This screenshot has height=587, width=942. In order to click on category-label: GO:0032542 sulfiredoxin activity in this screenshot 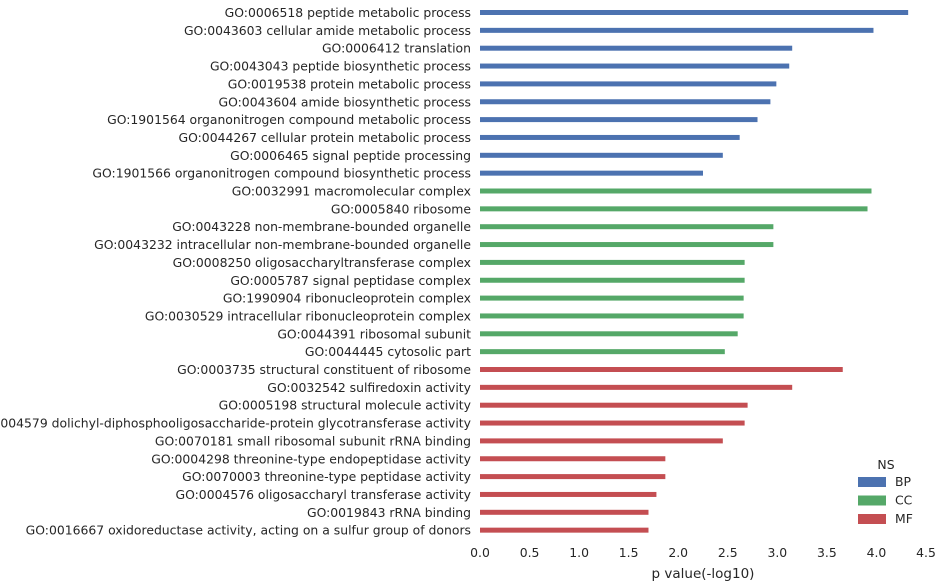, I will do `click(369, 387)`.